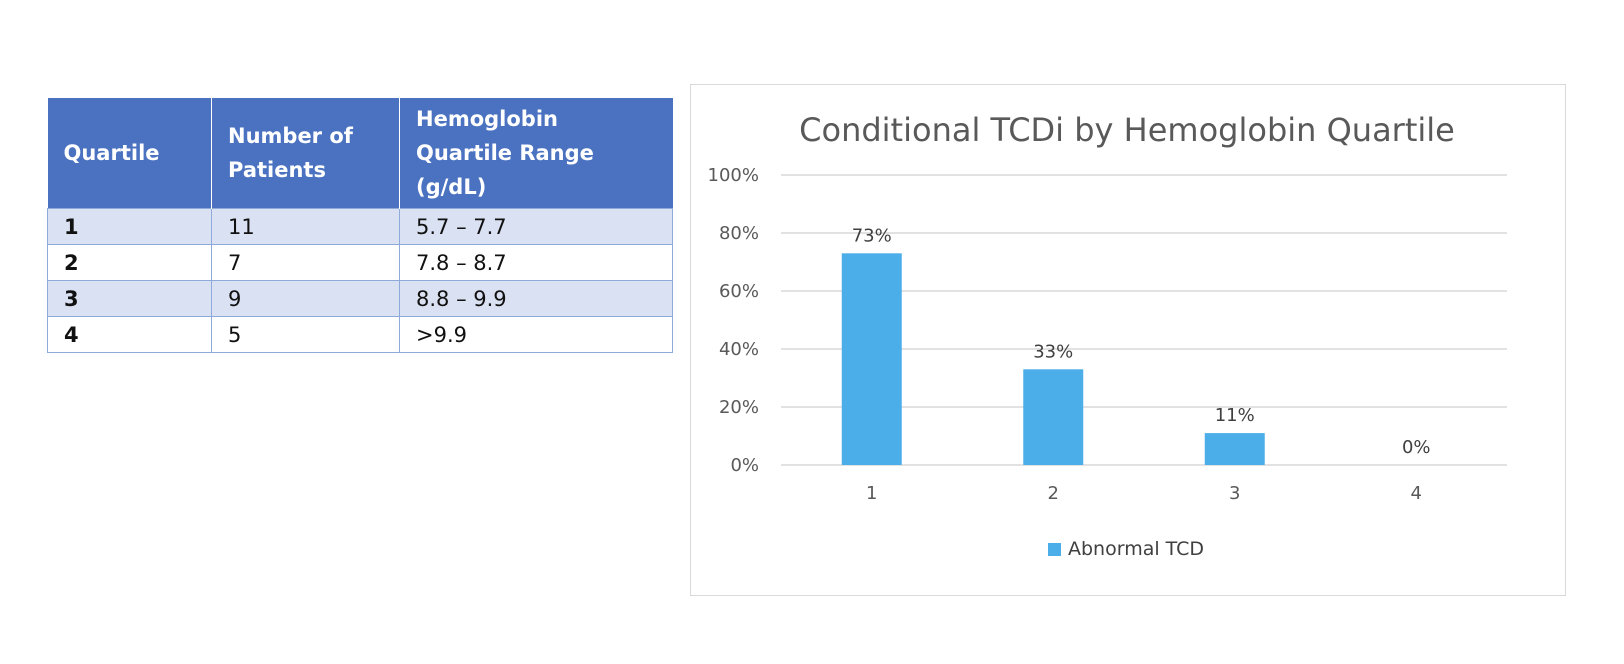  What do you see at coordinates (305, 334) in the screenshot?
I see `cell-patients: 5` at bounding box center [305, 334].